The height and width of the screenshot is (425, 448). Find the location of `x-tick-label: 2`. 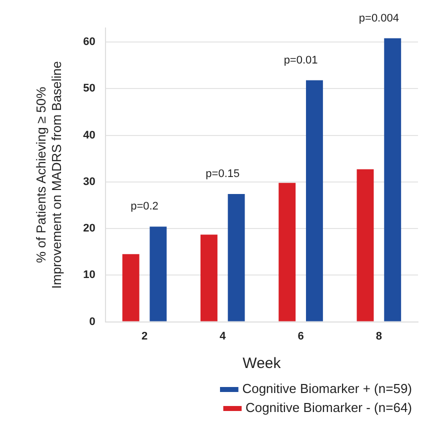

x-tick-label: 2 is located at coordinates (144, 336).